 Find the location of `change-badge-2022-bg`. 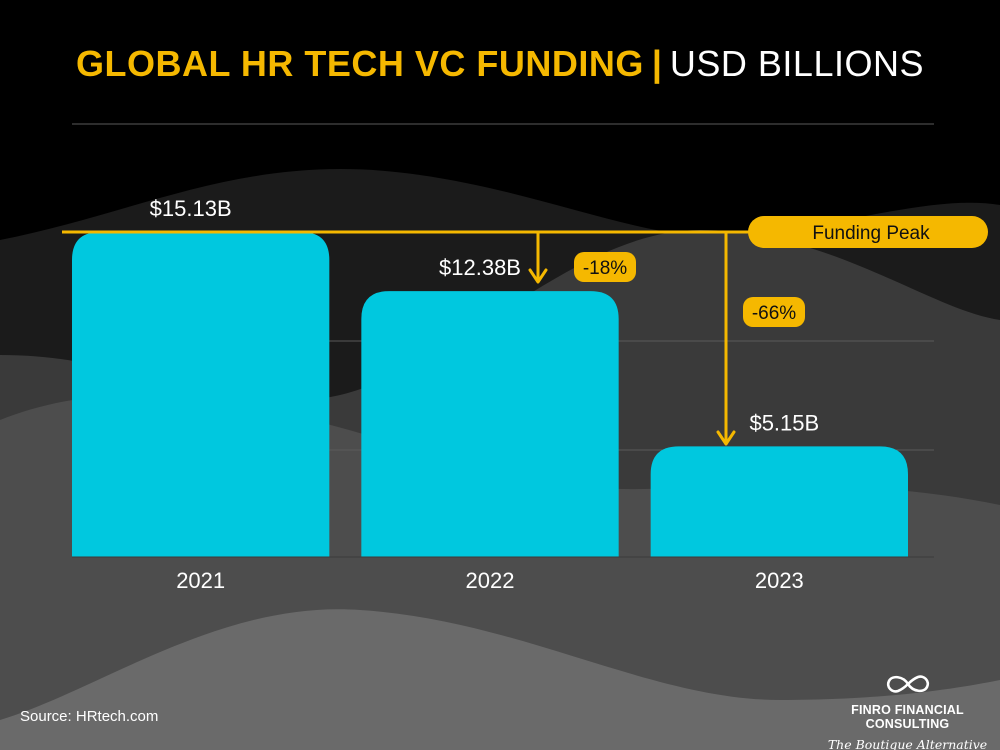

change-badge-2022-bg is located at coordinates (605, 267).